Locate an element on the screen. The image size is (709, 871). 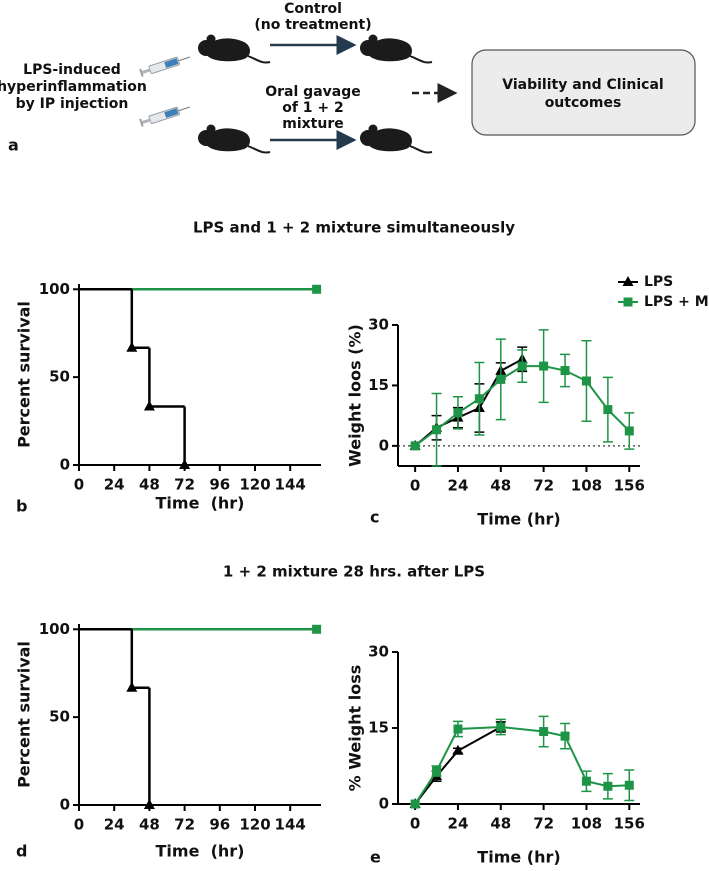
diagram-text: outcomes is located at coordinates (583, 103).